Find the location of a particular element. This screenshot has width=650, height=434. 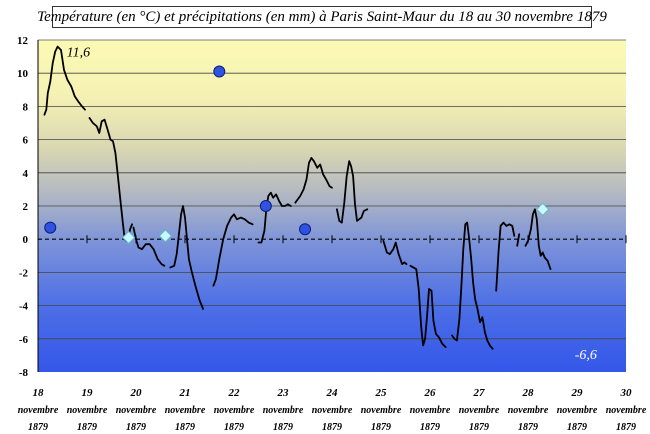

x-tick-day: 26 is located at coordinates (430, 393).